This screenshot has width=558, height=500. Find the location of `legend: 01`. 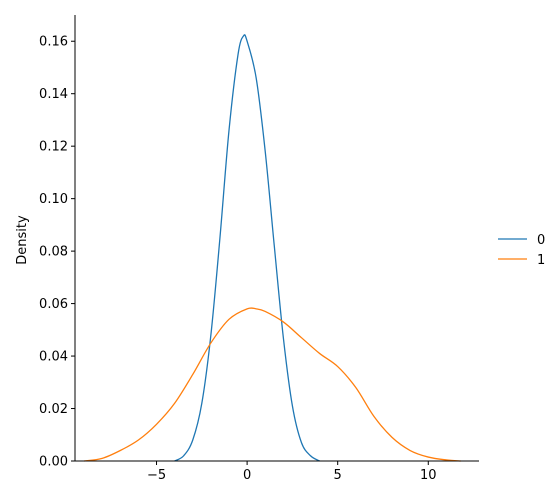

legend: 01 is located at coordinates (521, 250).